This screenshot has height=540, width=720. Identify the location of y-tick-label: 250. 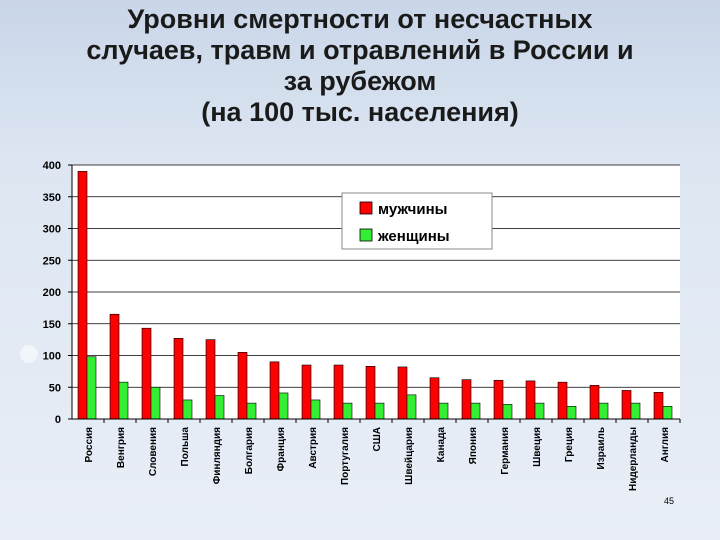
(52, 261).